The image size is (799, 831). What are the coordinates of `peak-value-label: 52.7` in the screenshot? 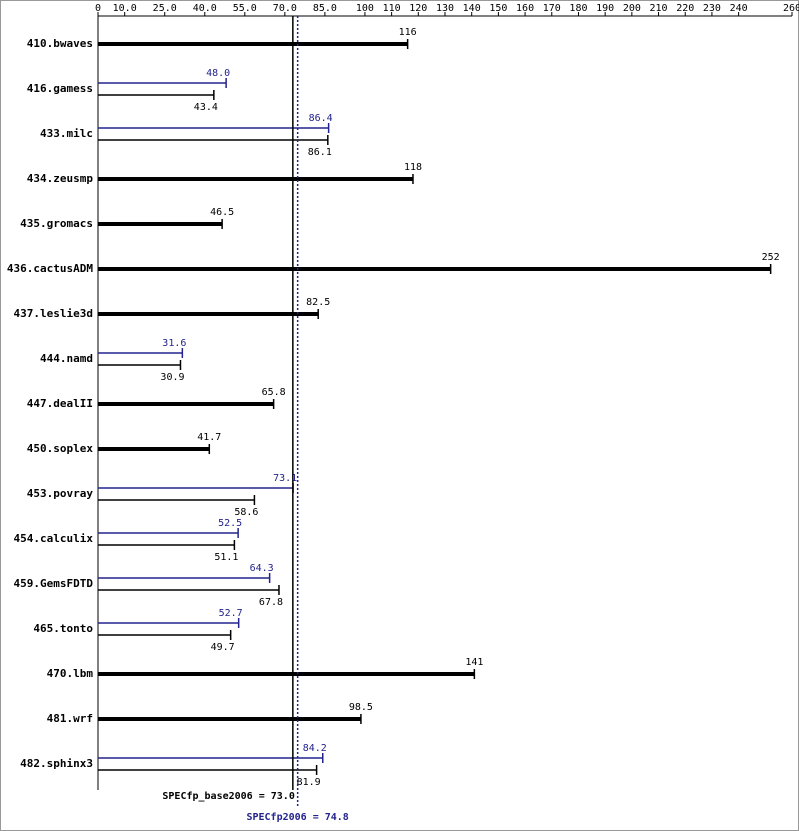 It's located at (231, 613).